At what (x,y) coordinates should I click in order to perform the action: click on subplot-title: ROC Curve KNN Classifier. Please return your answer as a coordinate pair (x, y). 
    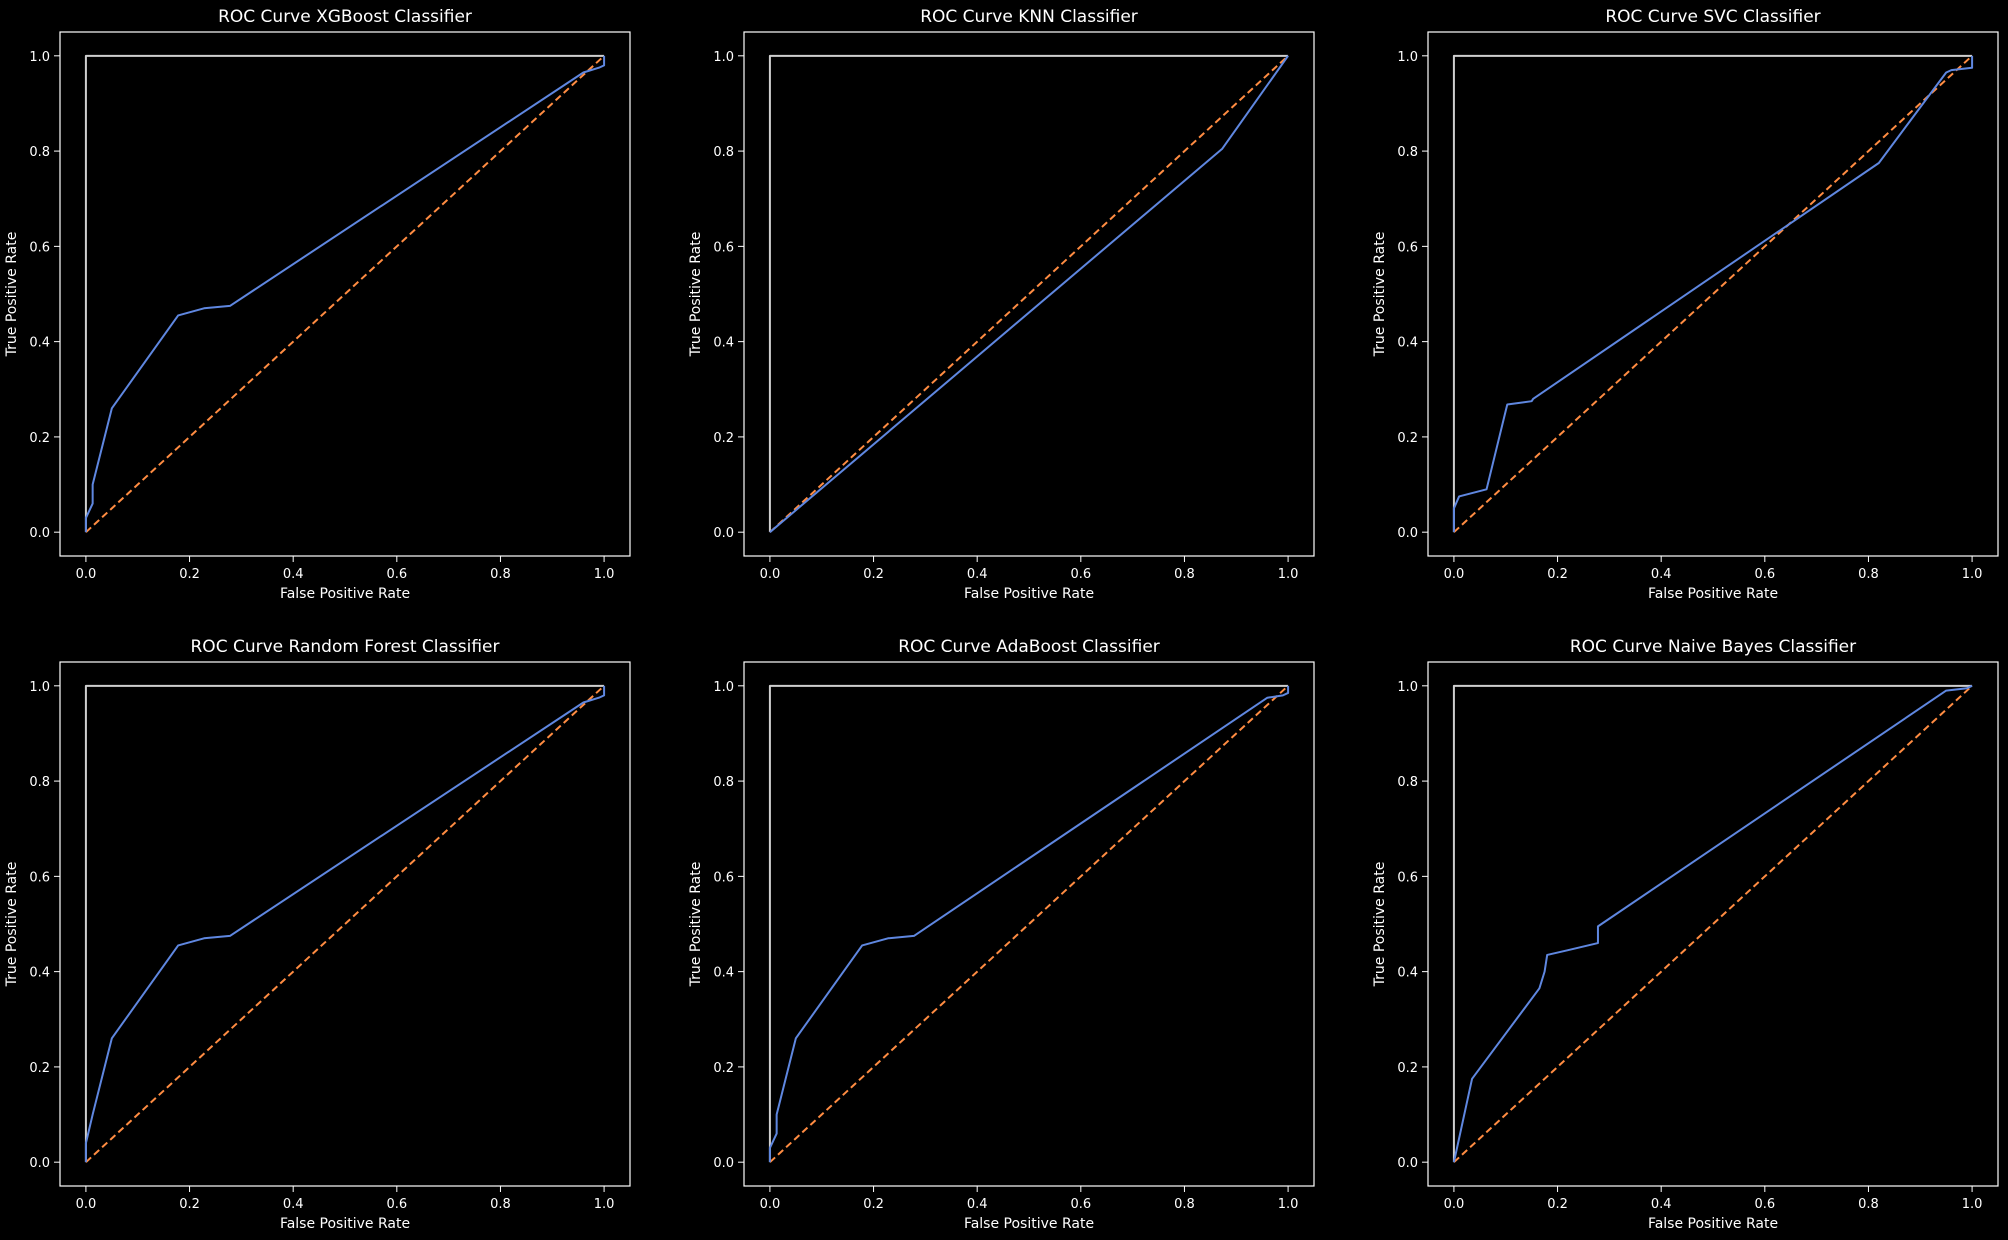
    Looking at the image, I should click on (1029, 17).